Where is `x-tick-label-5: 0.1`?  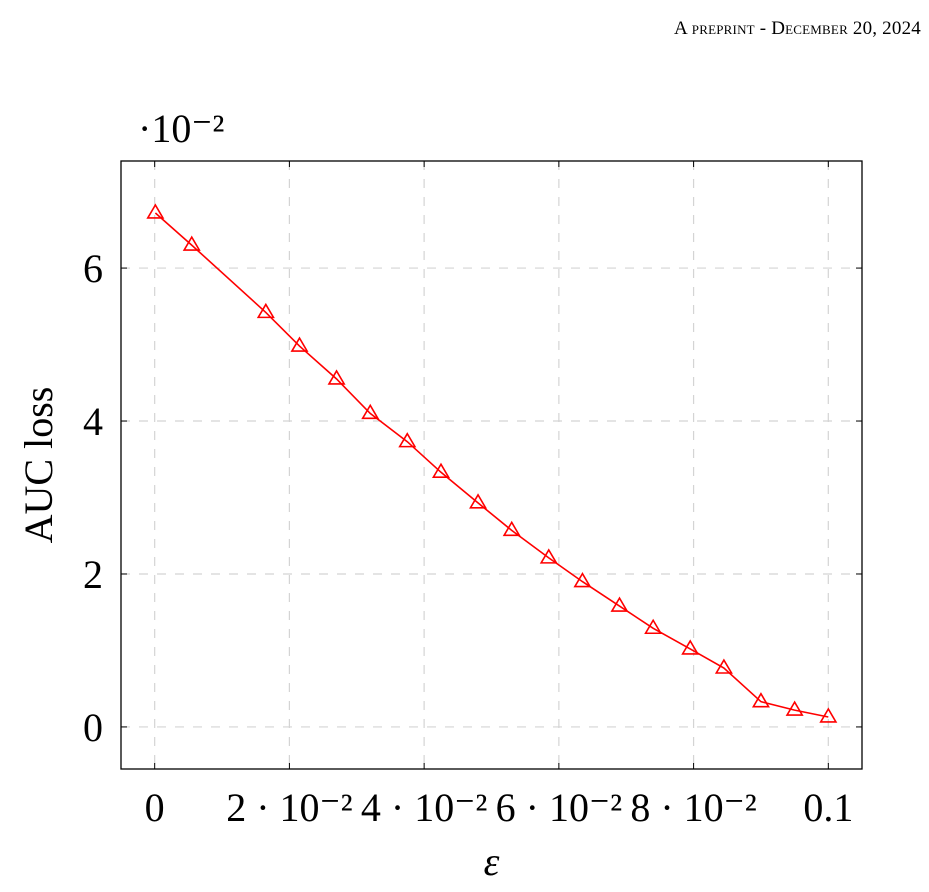
x-tick-label-5: 0.1 is located at coordinates (828, 807).